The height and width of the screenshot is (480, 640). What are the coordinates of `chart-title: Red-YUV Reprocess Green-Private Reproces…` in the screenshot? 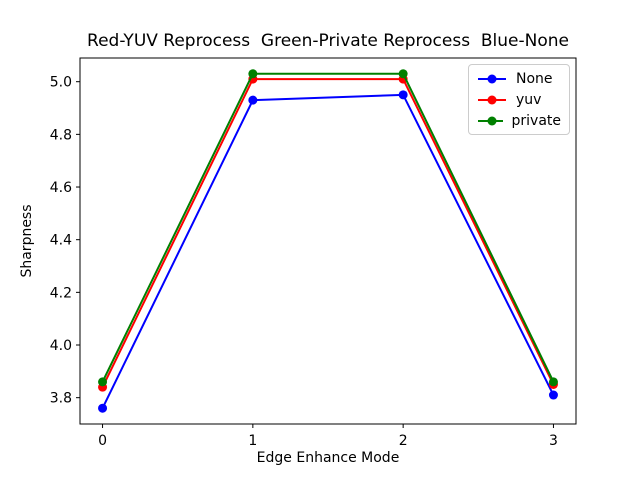 It's located at (328, 41).